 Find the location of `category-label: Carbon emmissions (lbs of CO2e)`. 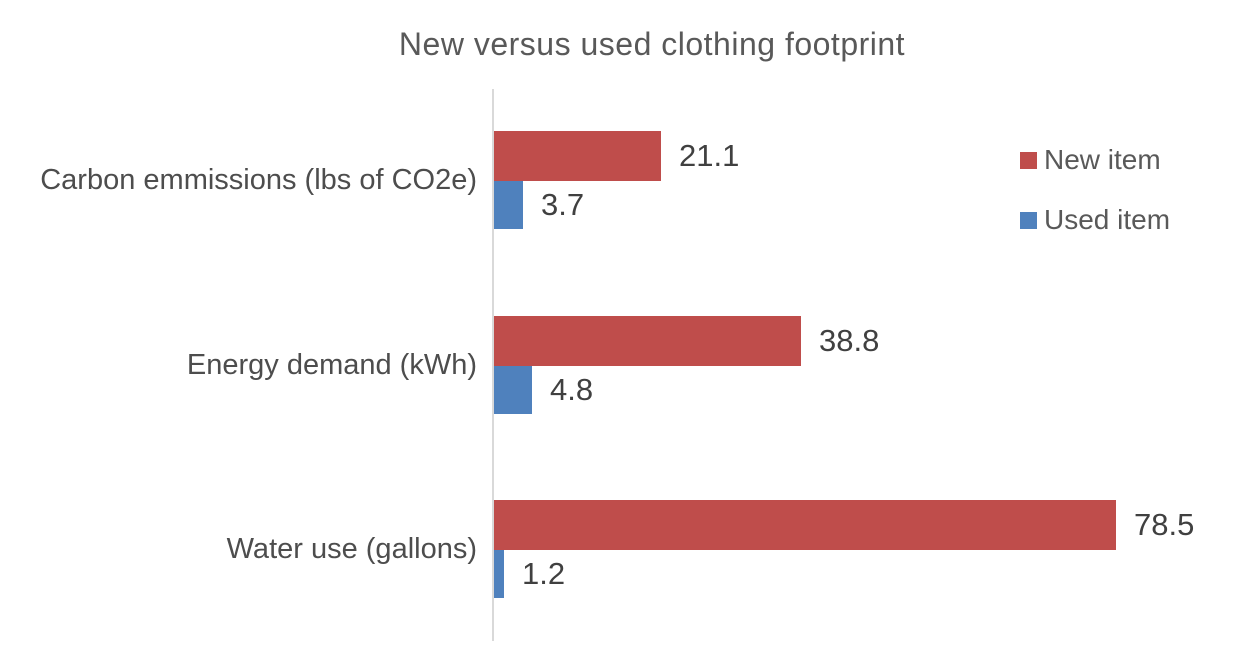

category-label: Carbon emmissions (lbs of CO2e) is located at coordinates (258, 180).